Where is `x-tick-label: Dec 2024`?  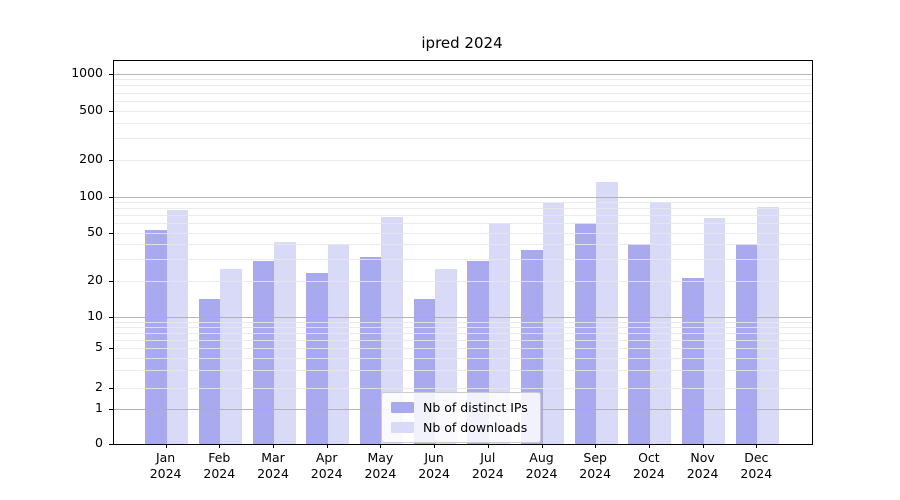
x-tick-label: Dec 2024 is located at coordinates (756, 465).